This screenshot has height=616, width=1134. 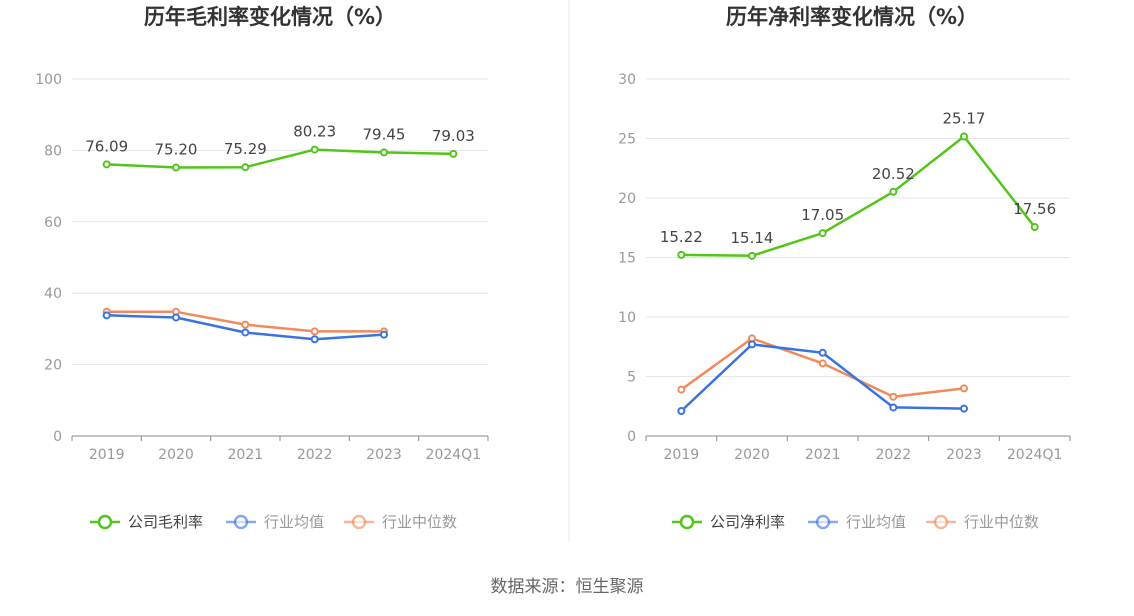 I want to click on y-tick-label: 5, so click(x=631, y=378).